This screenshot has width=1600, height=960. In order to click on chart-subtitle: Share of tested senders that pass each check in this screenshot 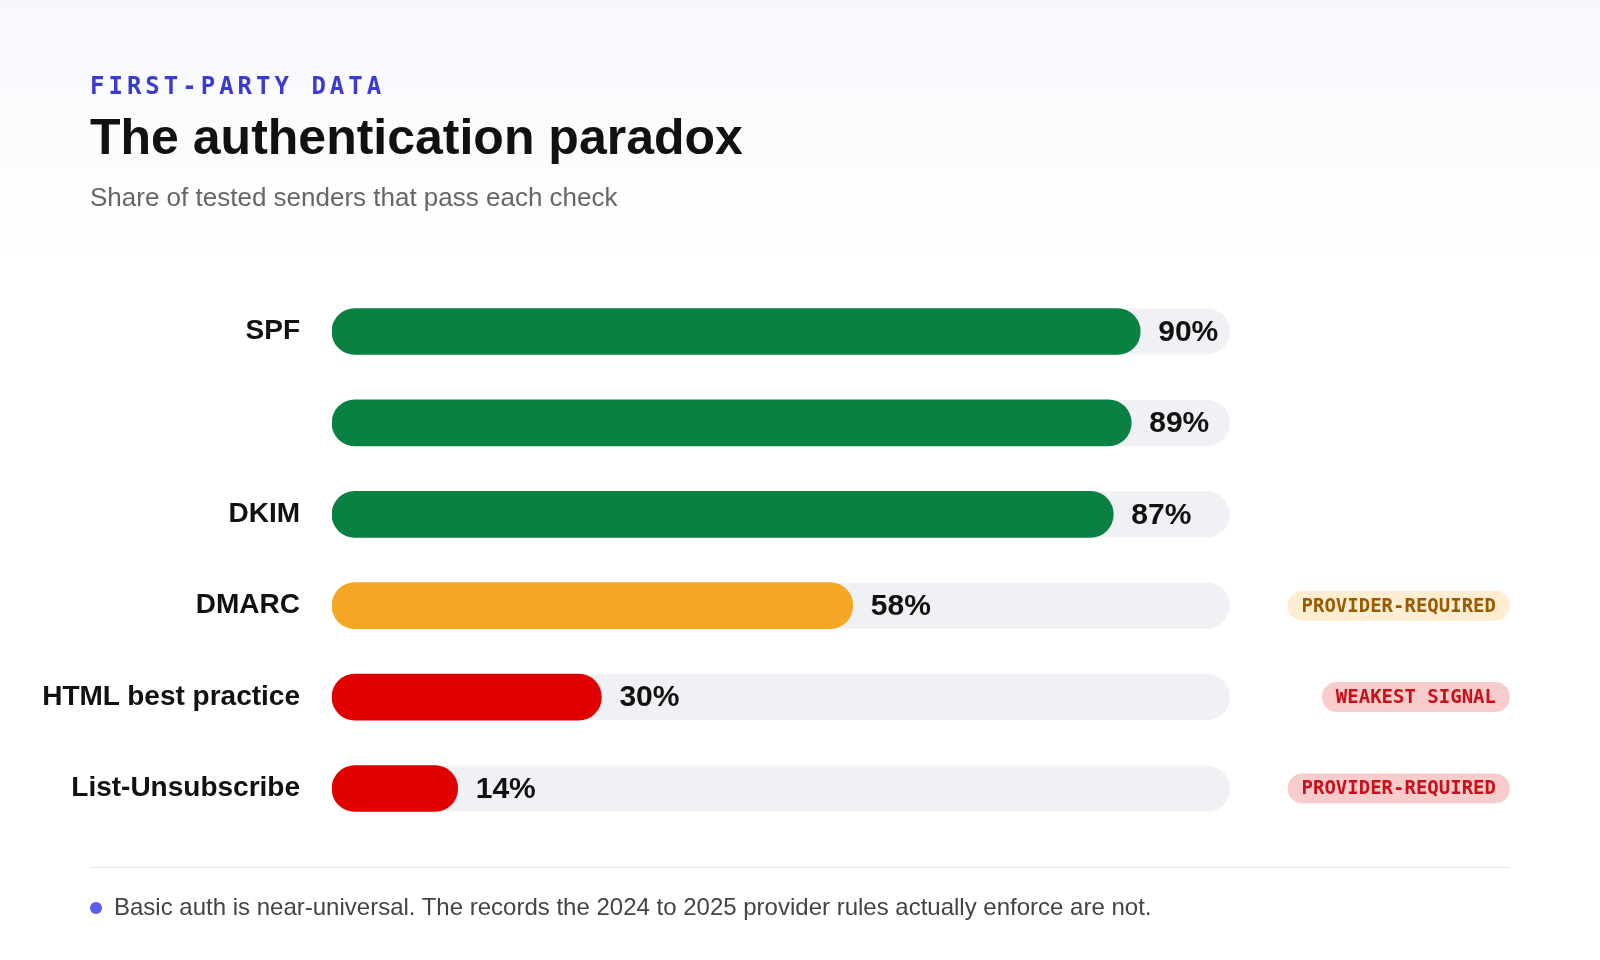, I will do `click(354, 197)`.